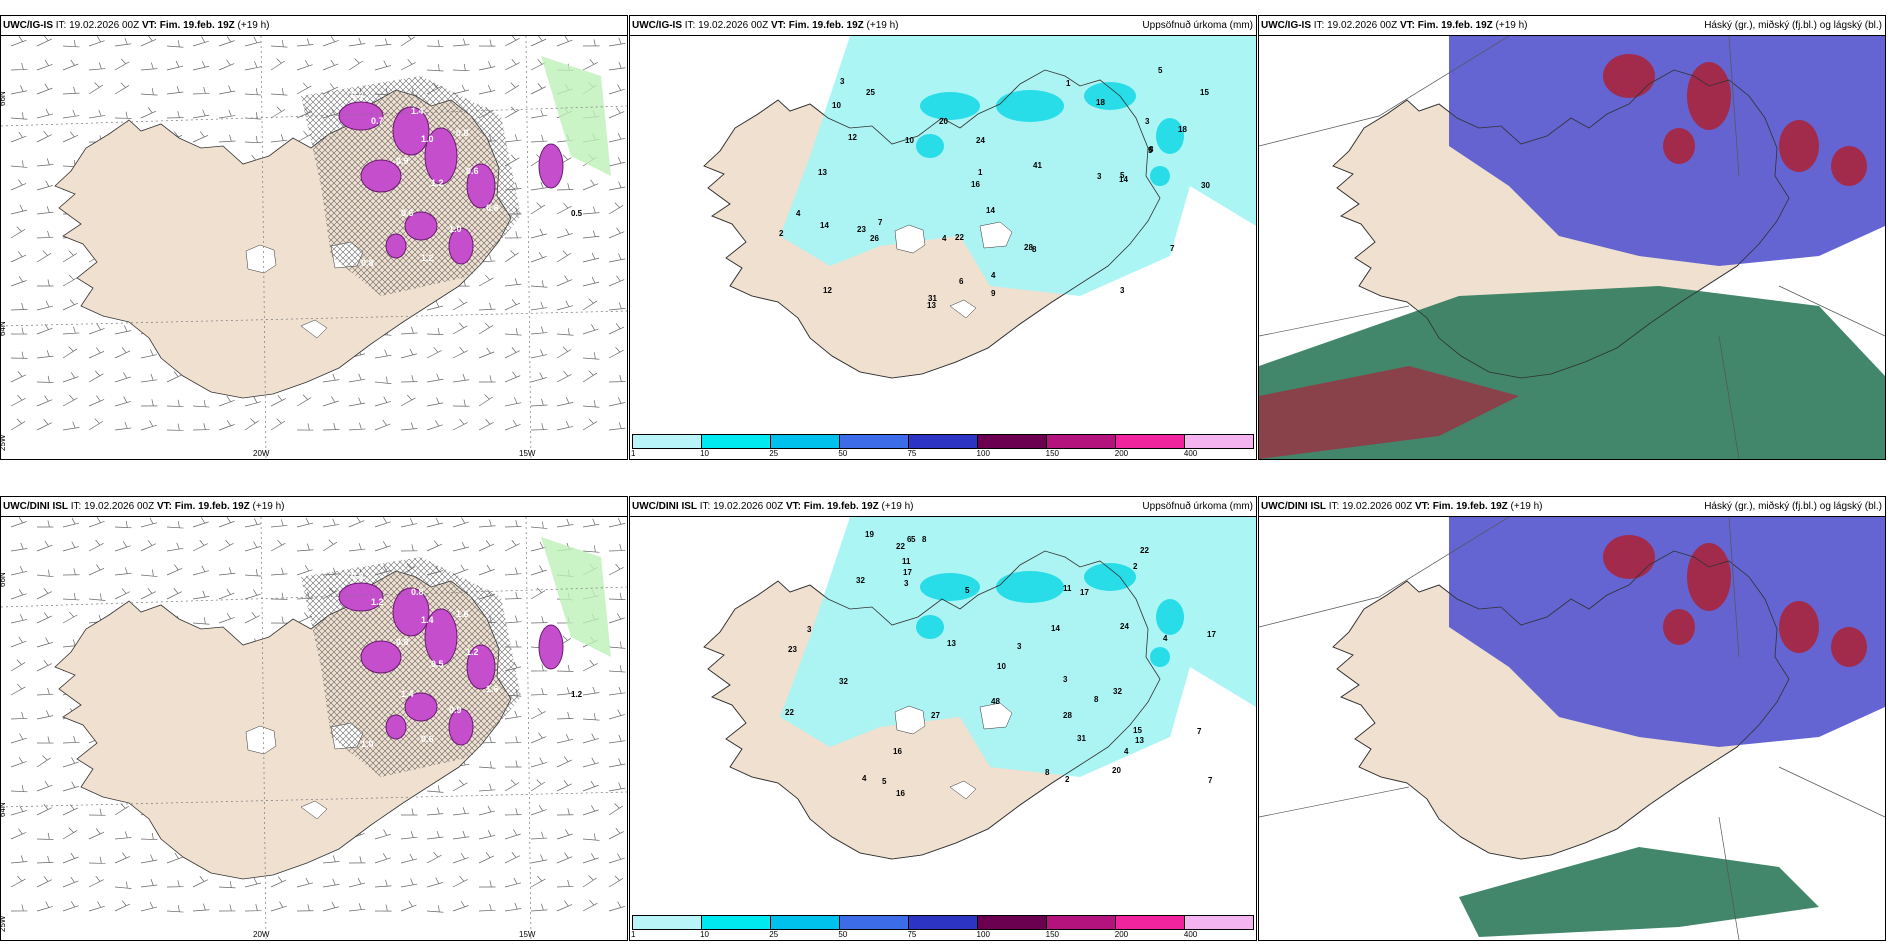 The height and width of the screenshot is (950, 1900). What do you see at coordinates (1052, 453) in the screenshot?
I see `colorbar-label: 150` at bounding box center [1052, 453].